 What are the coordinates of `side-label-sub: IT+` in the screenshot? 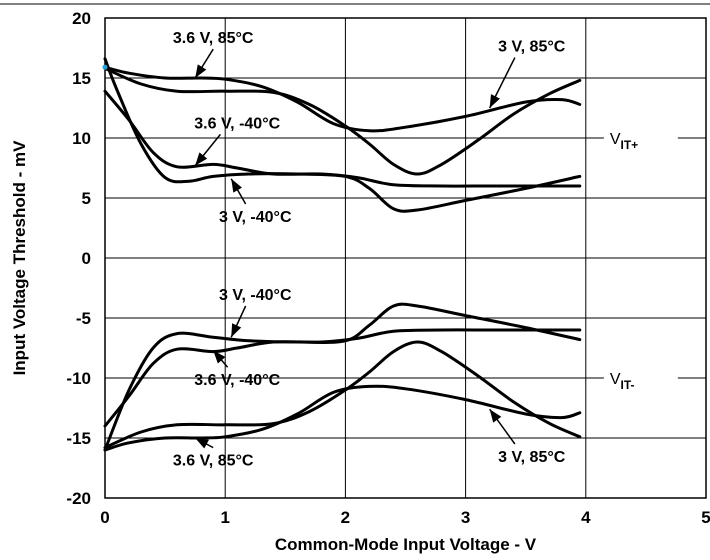 It's located at (630, 145).